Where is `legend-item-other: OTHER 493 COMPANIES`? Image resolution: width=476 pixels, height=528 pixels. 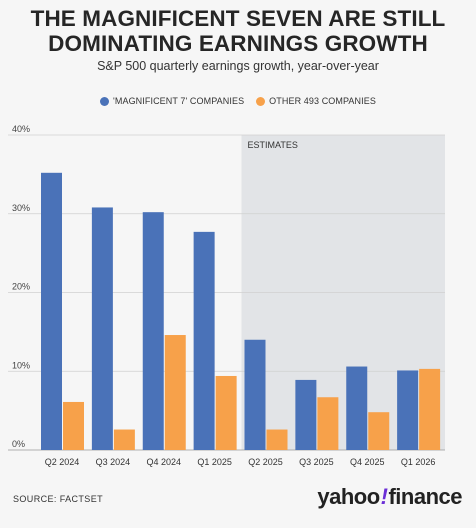 legend-item-other: OTHER 493 COMPANIES is located at coordinates (316, 101).